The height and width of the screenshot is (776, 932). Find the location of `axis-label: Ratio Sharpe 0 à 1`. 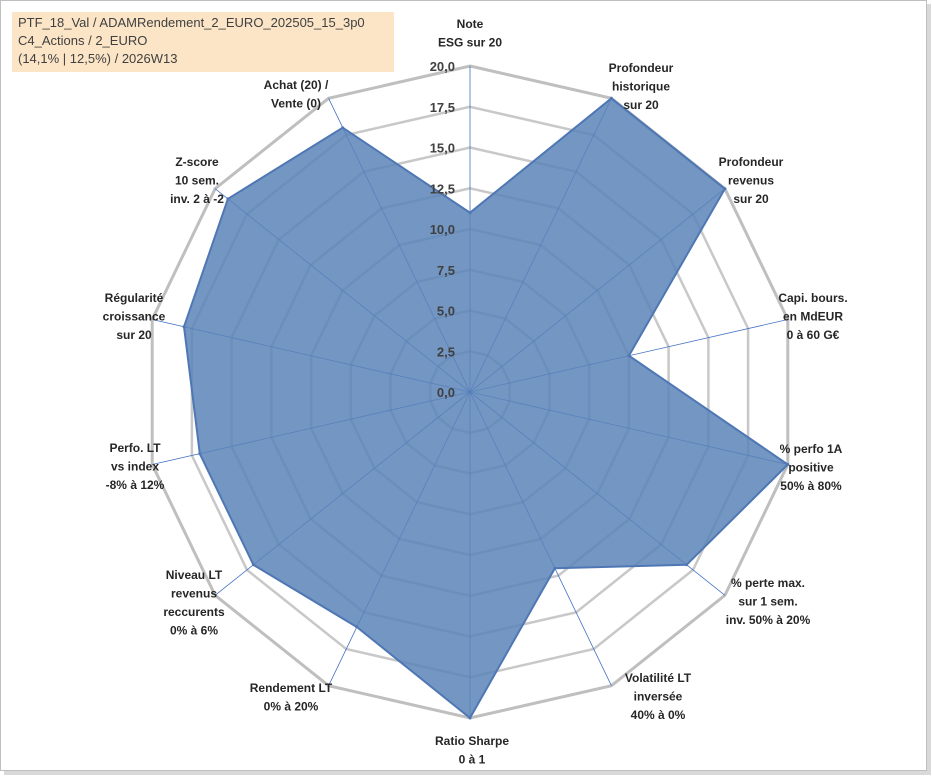

axis-label: Ratio Sharpe 0 à 1 is located at coordinates (472, 750).